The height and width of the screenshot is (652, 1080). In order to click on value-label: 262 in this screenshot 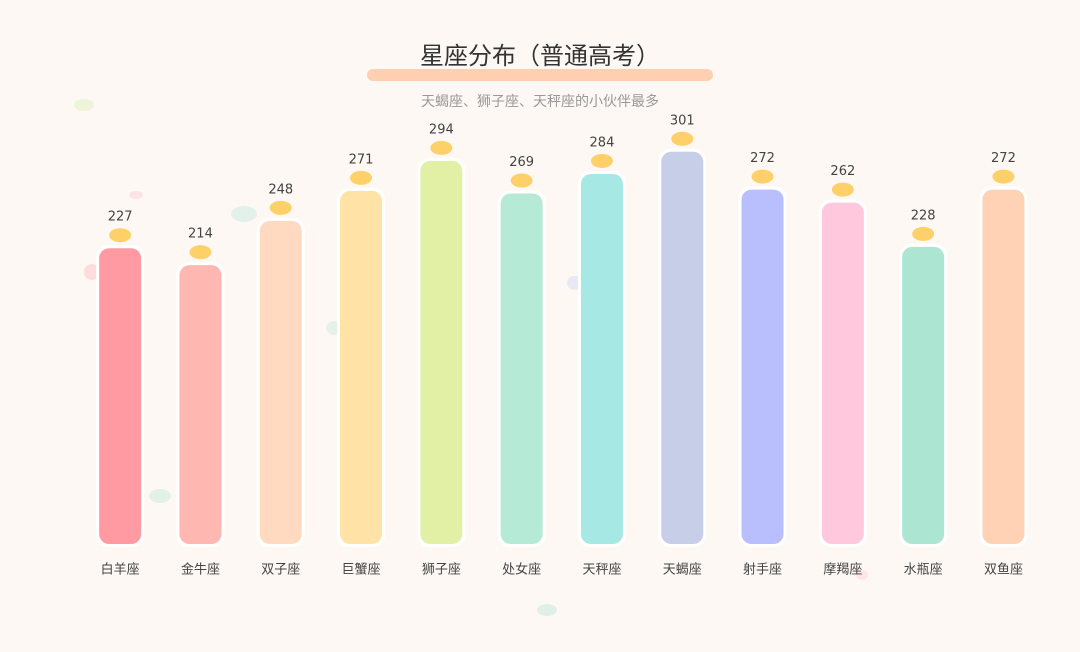, I will do `click(842, 171)`.